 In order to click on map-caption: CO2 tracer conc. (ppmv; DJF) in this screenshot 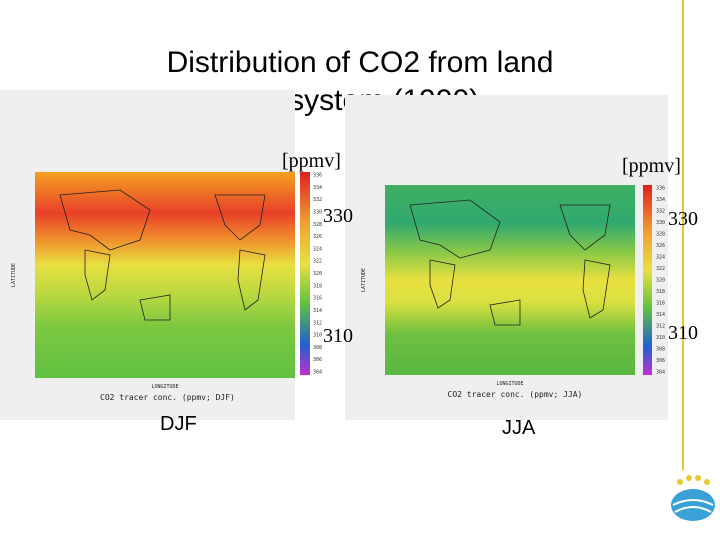, I will do `click(167, 397)`.